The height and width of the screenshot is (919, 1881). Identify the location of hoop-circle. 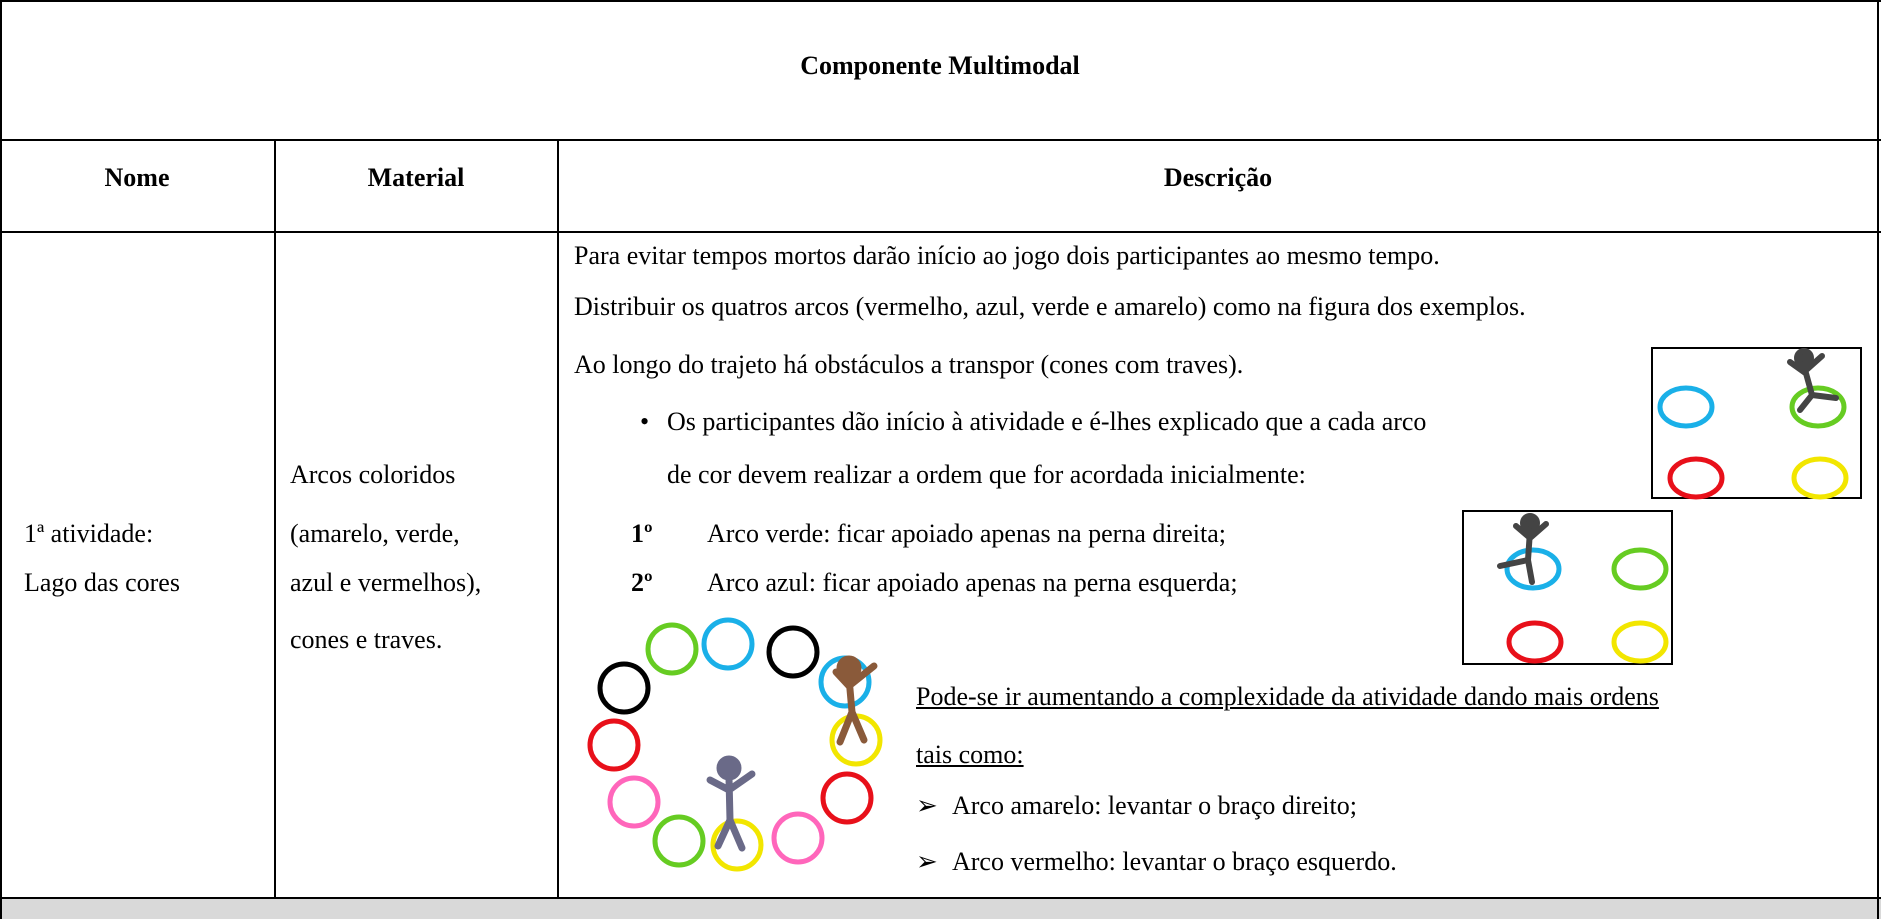
(735, 744).